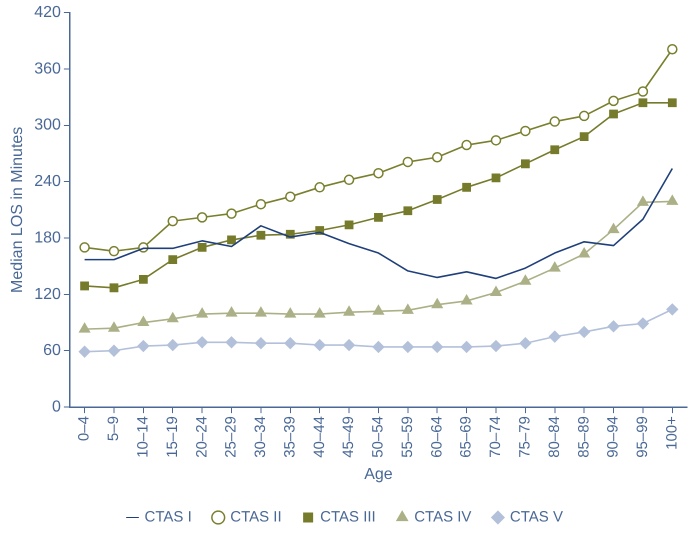 The image size is (697, 535). I want to click on x-tick-label: 80–84, so click(554, 437).